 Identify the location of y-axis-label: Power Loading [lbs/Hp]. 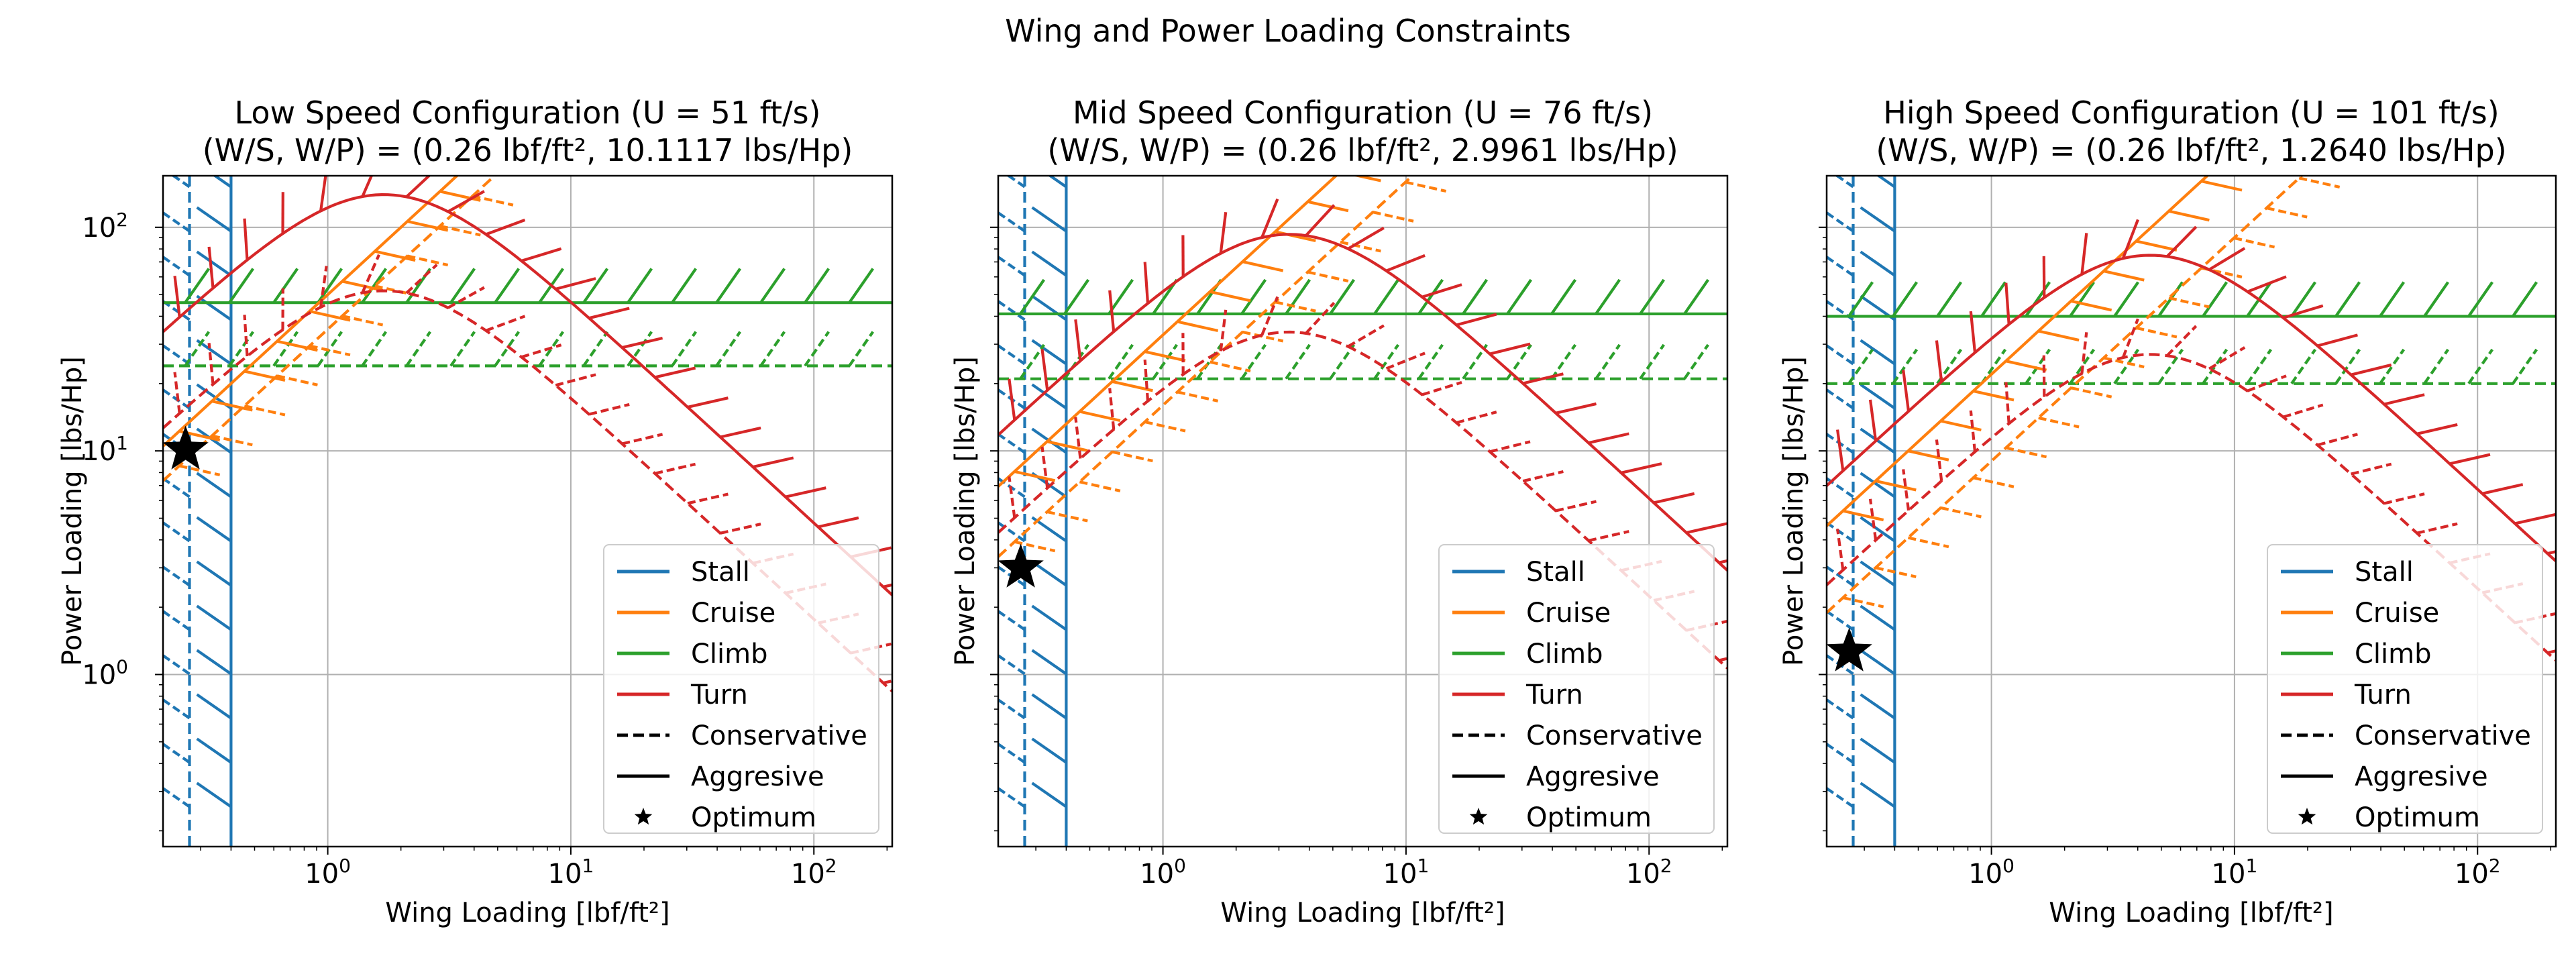
(1793, 511).